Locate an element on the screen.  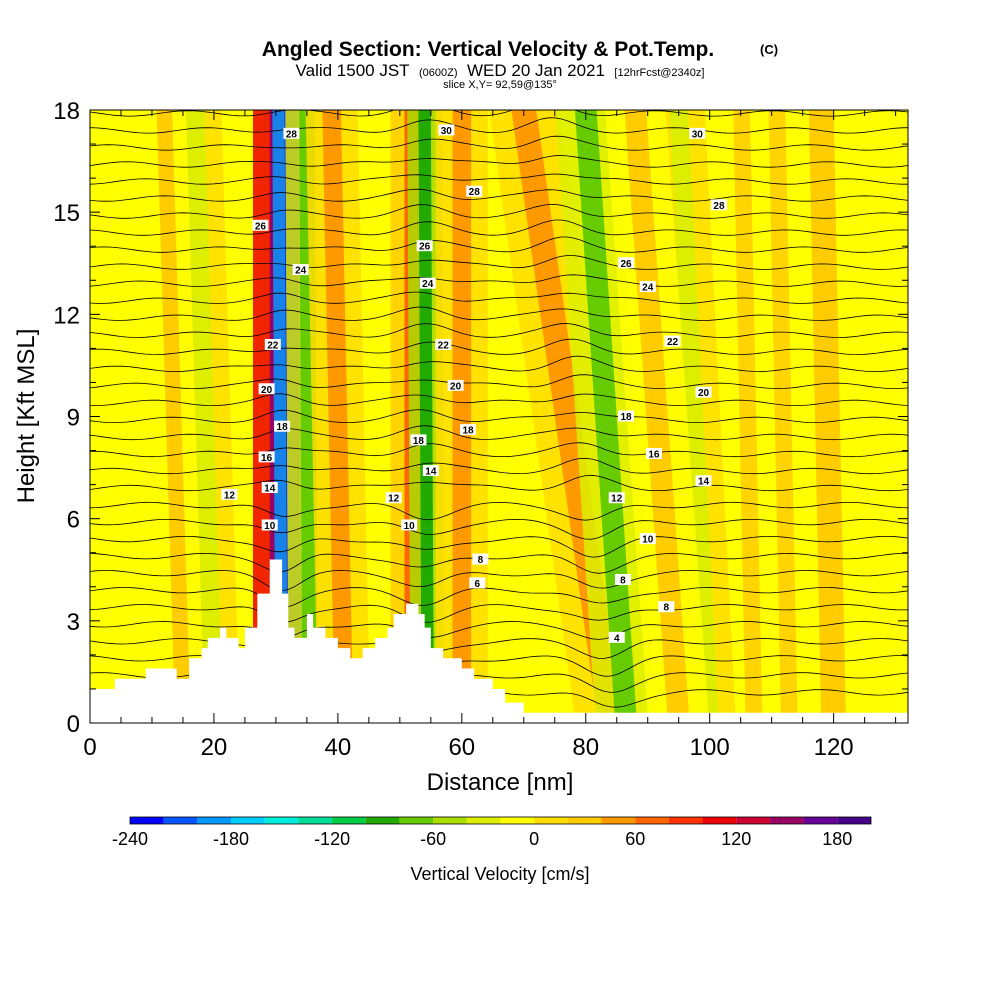
theta-contour-label: 4 is located at coordinates (616, 637).